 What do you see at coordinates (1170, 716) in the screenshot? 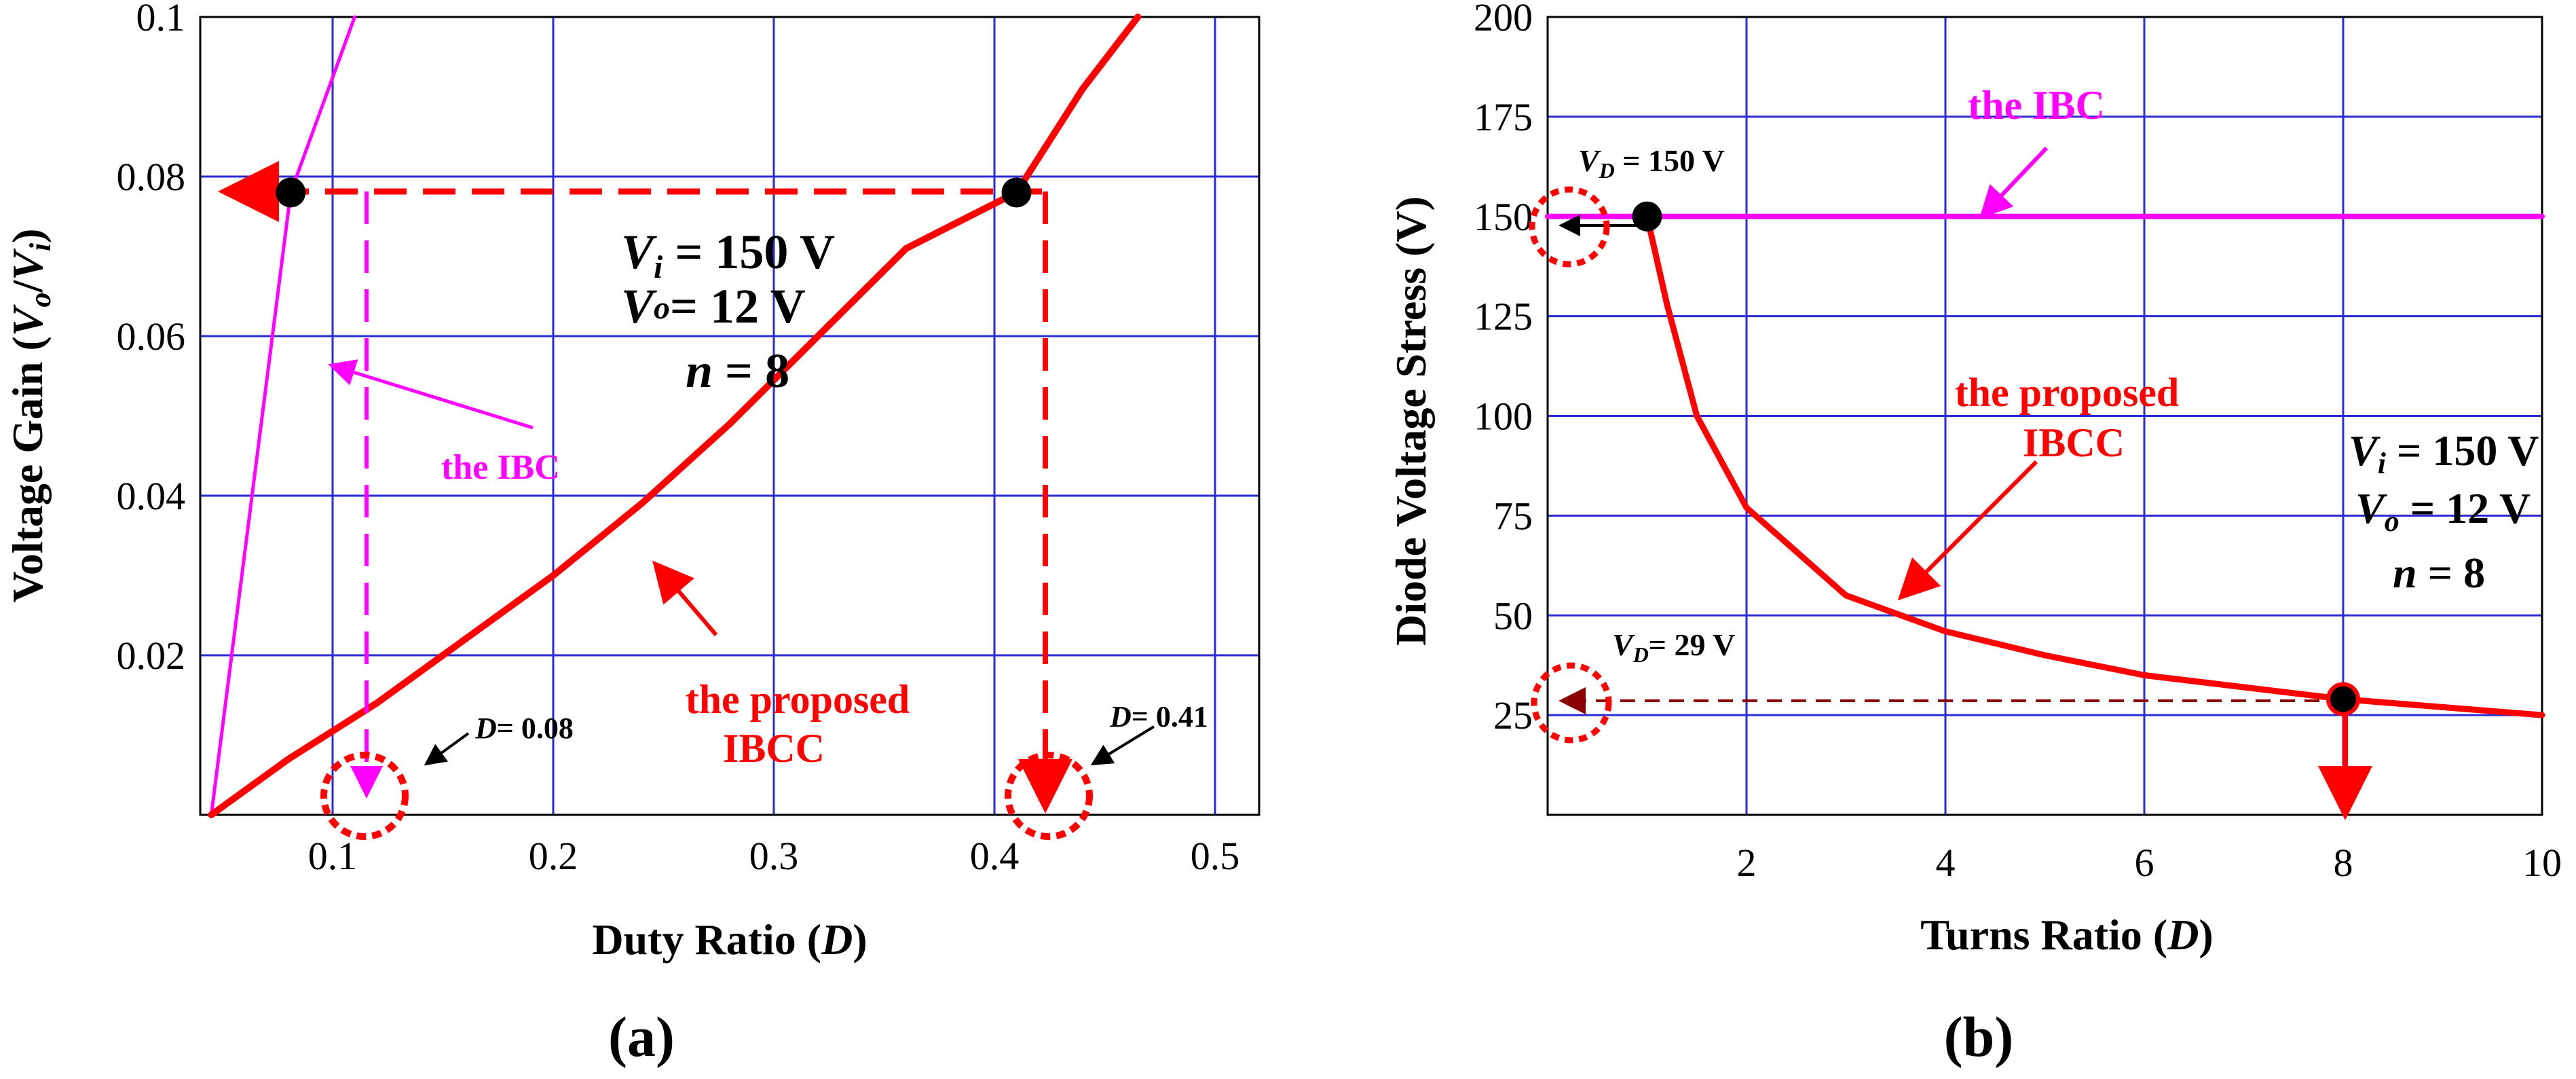
I see `panel-a-d041-value: = 0.41` at bounding box center [1170, 716].